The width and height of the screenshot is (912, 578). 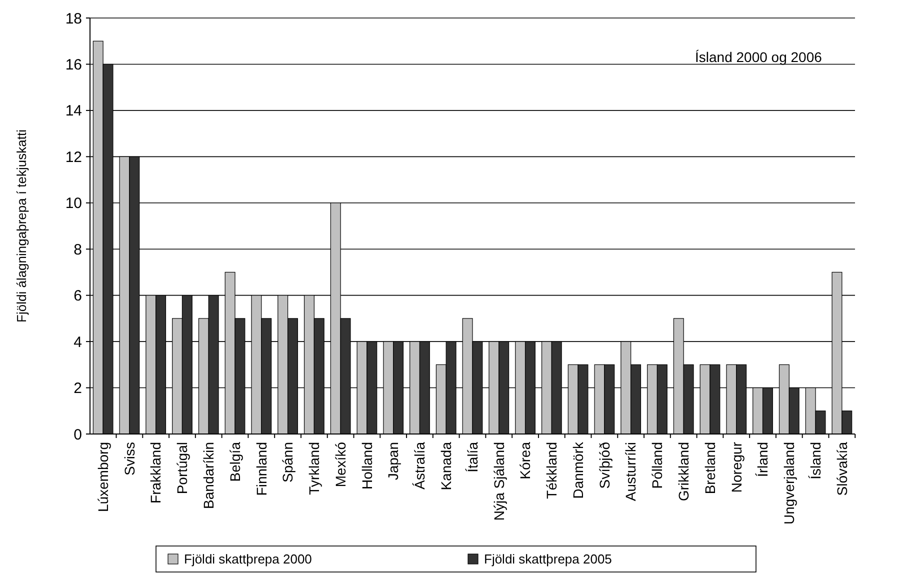 What do you see at coordinates (684, 472) in the screenshot?
I see `x-tick-label: Grikkland` at bounding box center [684, 472].